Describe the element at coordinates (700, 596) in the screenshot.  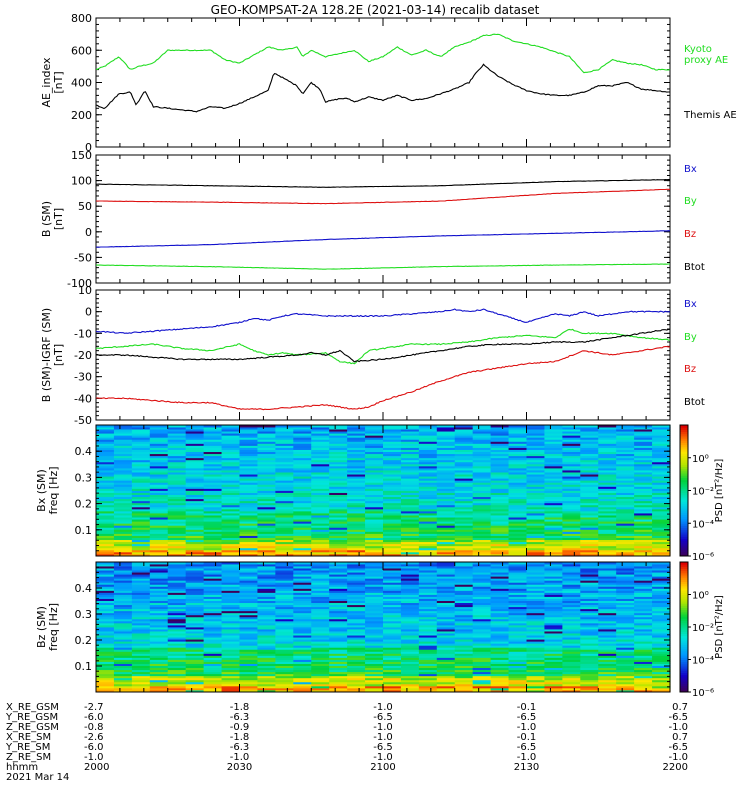
I see `colorbar-tick-label: 10⁰` at that location.